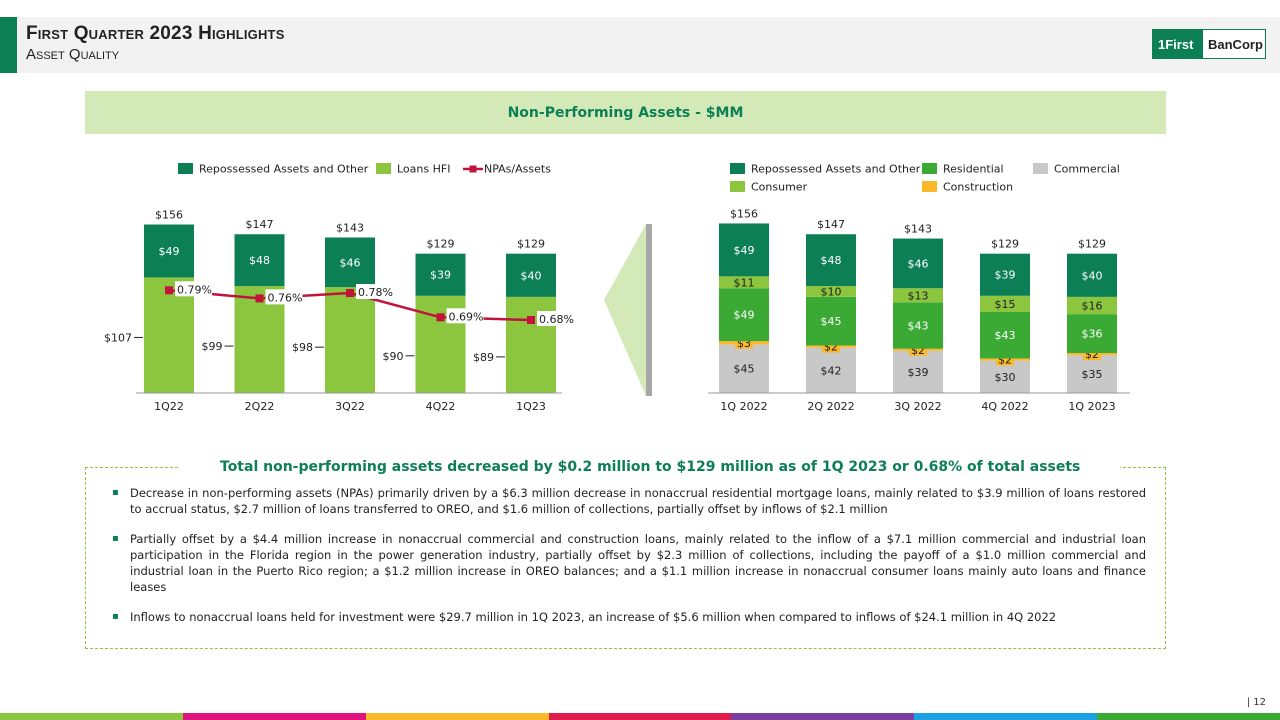 The image size is (1280, 720). I want to click on data-label: $35, so click(1092, 374).